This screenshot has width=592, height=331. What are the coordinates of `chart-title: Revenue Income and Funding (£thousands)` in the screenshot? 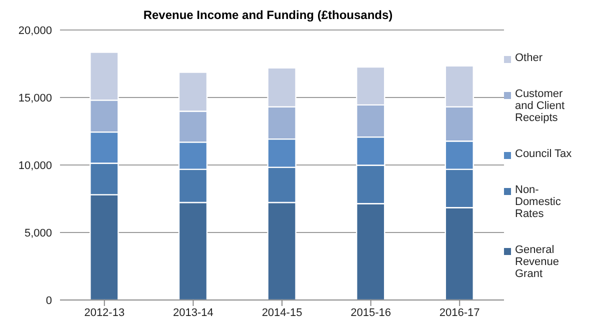 It's located at (268, 16).